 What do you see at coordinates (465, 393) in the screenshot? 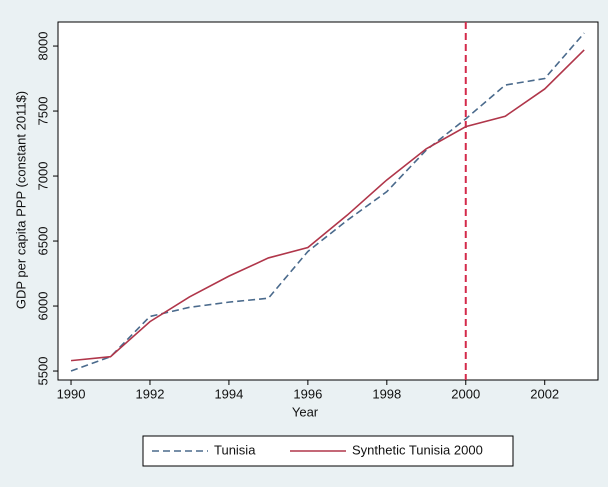
I see `x-tick-label: 2000` at bounding box center [465, 393].